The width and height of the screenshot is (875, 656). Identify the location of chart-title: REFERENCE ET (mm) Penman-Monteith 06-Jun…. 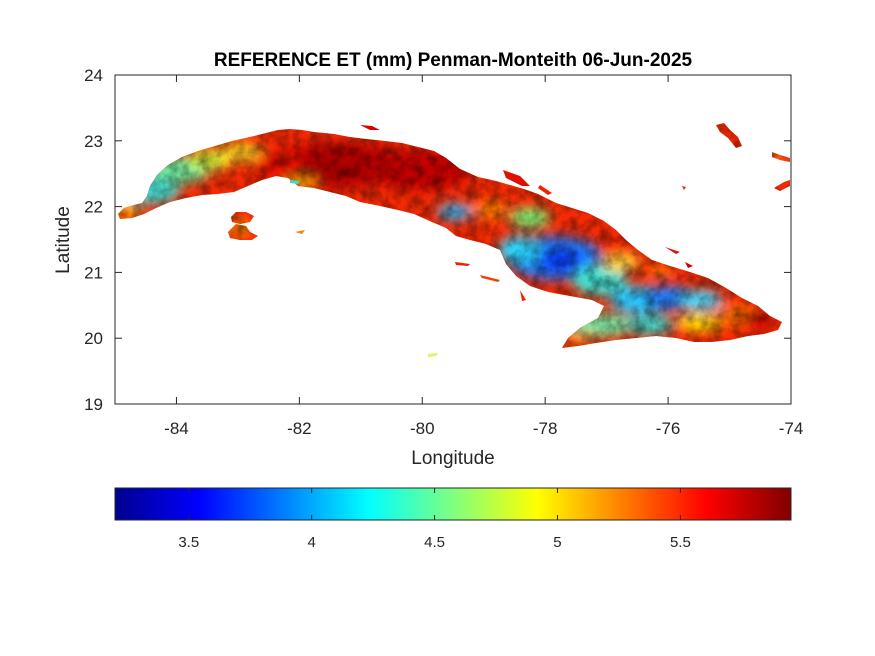
(453, 60).